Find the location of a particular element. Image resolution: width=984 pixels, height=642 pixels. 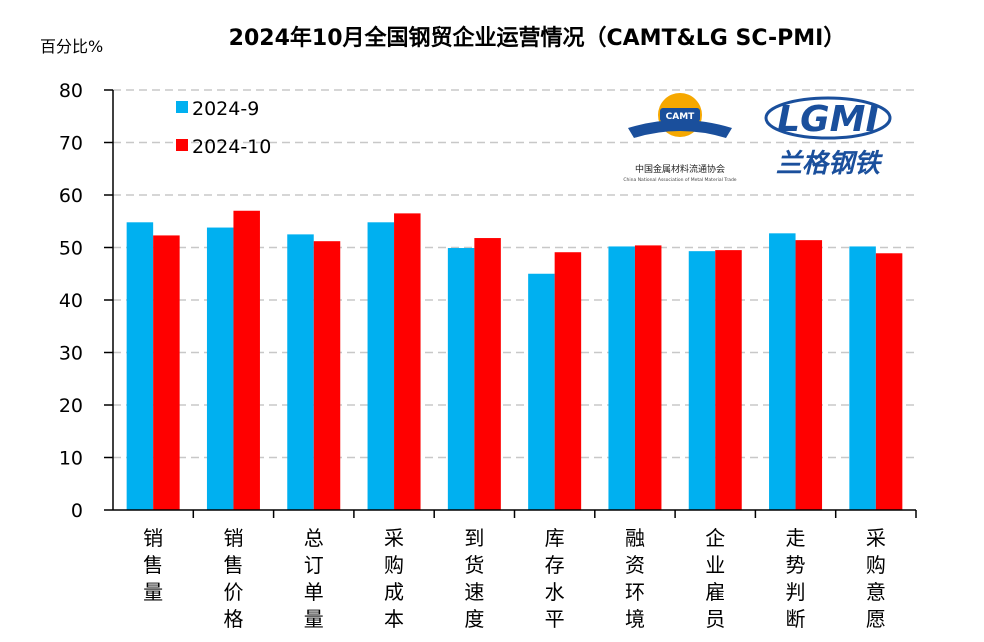

y-tick-label: 30 is located at coordinates (71, 354).